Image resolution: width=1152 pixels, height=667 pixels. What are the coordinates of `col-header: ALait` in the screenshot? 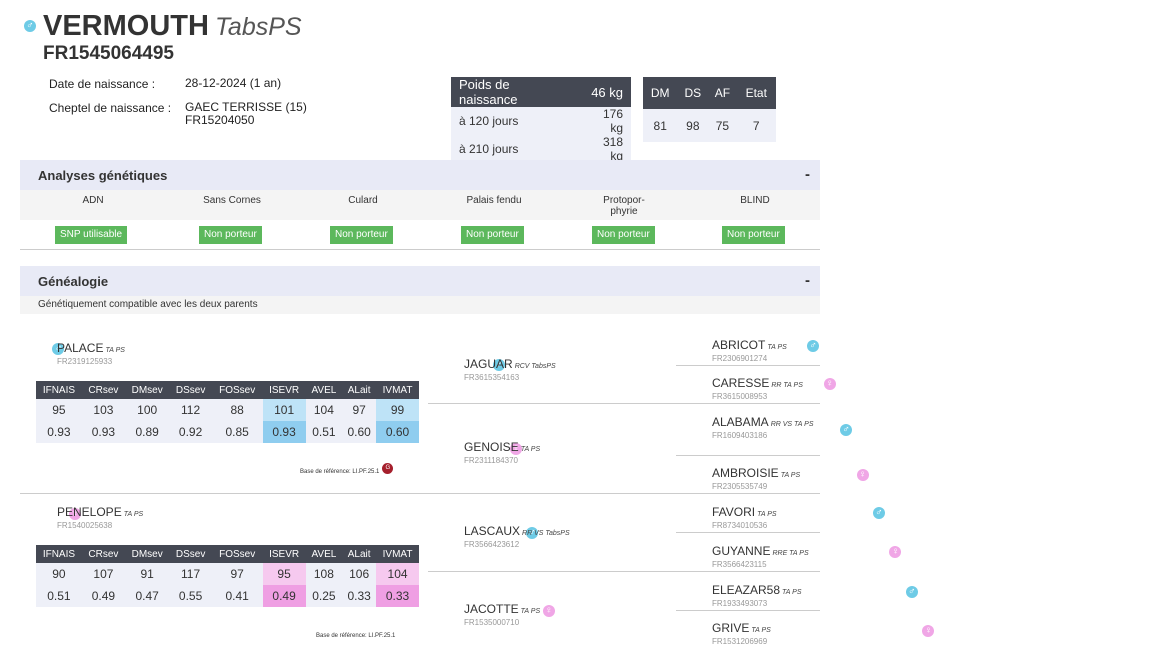 It's located at (359, 554).